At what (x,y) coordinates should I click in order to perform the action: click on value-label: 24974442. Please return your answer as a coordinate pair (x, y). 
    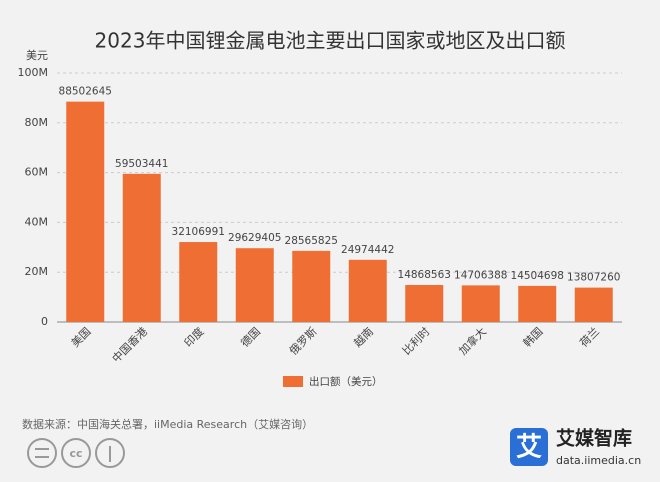
    Looking at the image, I should click on (367, 250).